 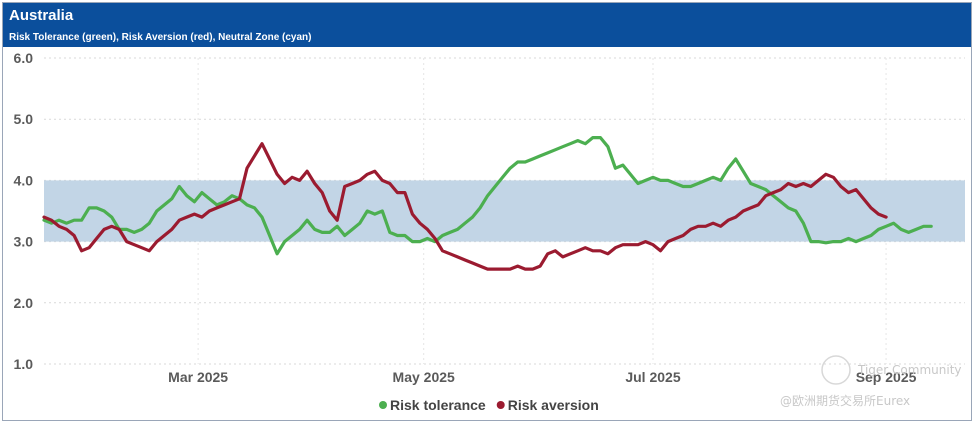 I want to click on x-axis-ticks: Mar 2025 May 2025 Jul 2025 Sep 2025, so click(x=542, y=377).